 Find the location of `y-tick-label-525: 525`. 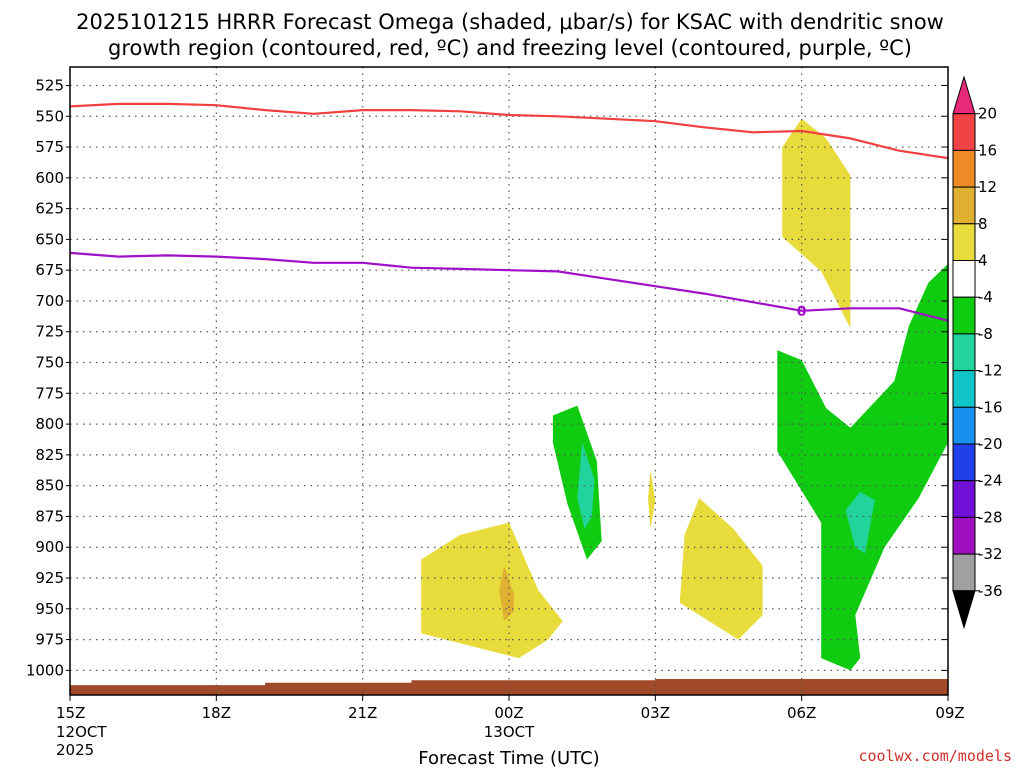

y-tick-label-525: 525 is located at coordinates (49, 85).